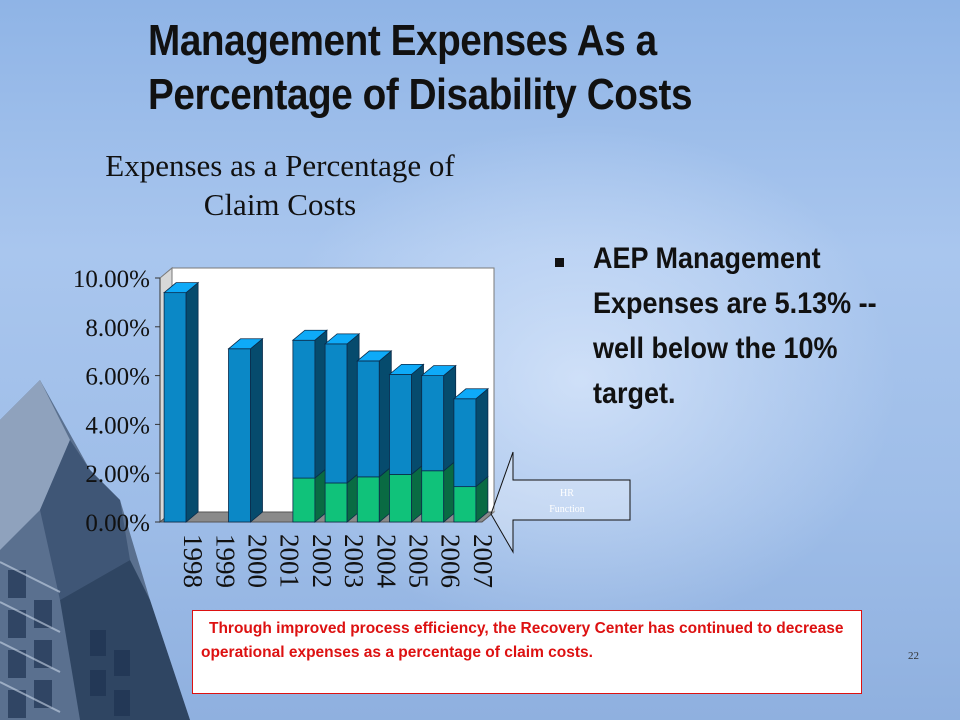  I want to click on y-tick-label: 6.00%, so click(117, 377).